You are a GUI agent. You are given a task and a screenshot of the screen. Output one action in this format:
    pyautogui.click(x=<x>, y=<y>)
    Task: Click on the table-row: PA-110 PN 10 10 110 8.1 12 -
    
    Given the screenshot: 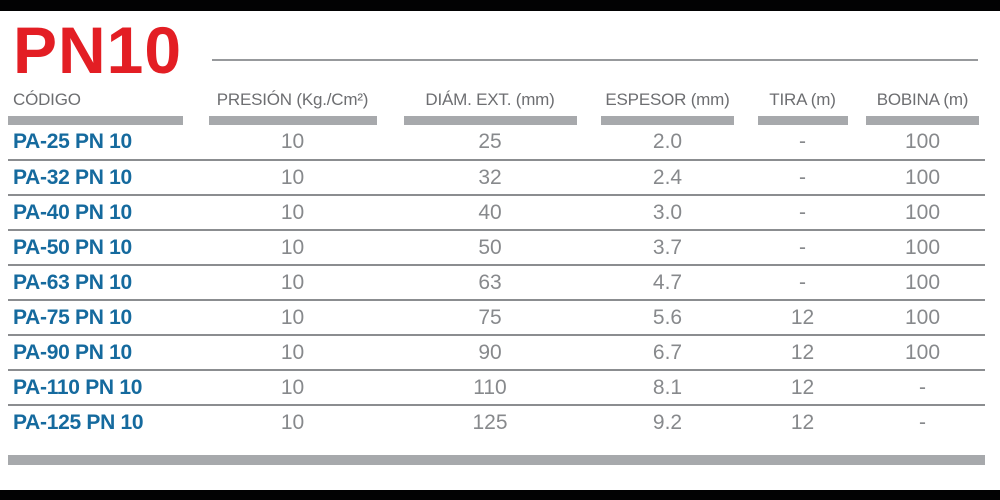 What is the action you would take?
    pyautogui.click(x=496, y=387)
    